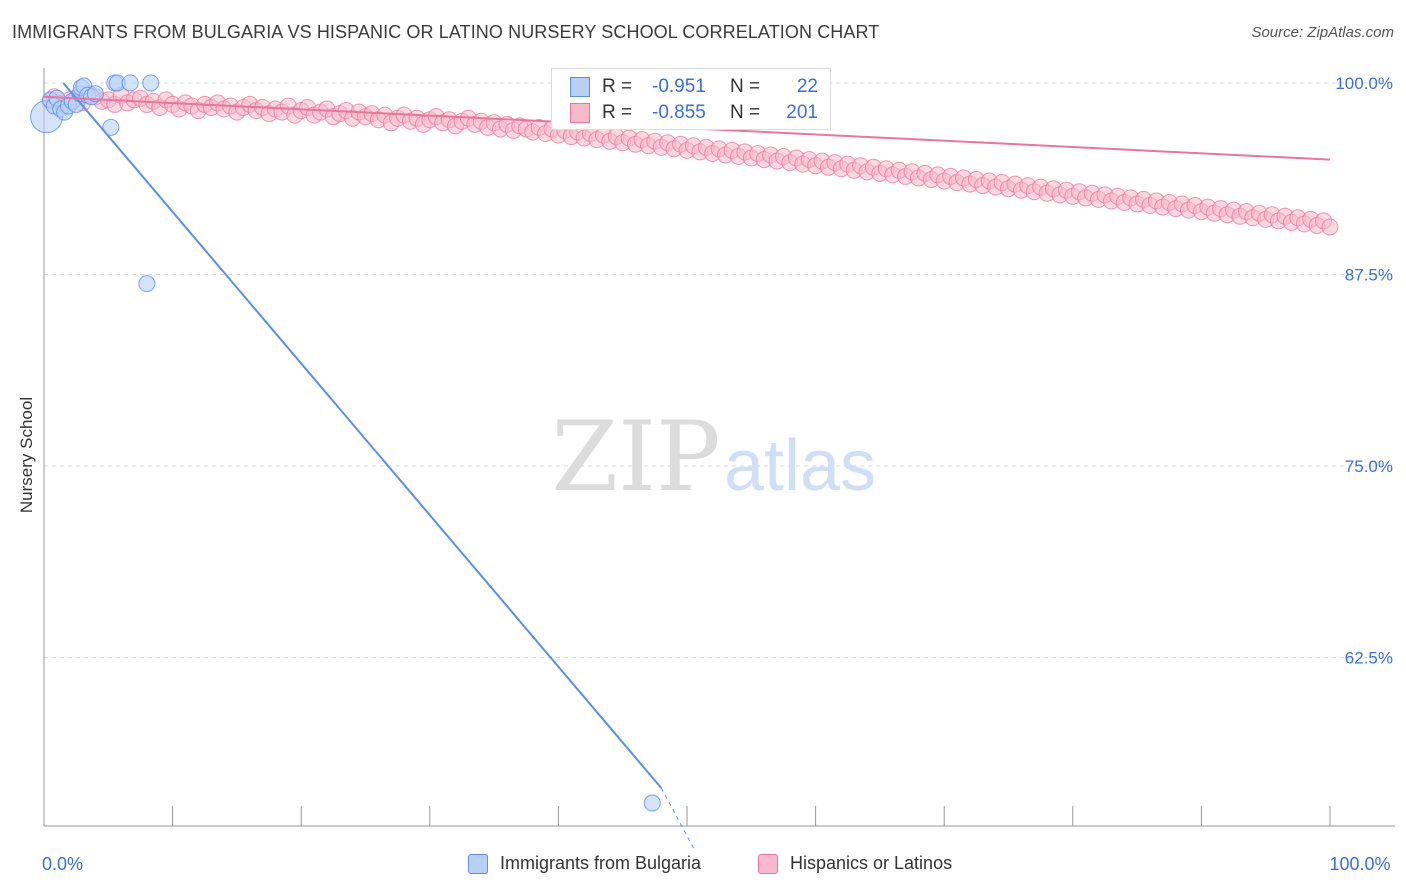 The image size is (1406, 892). Describe the element at coordinates (478, 863) in the screenshot. I see `legend-swatch-blue` at that location.